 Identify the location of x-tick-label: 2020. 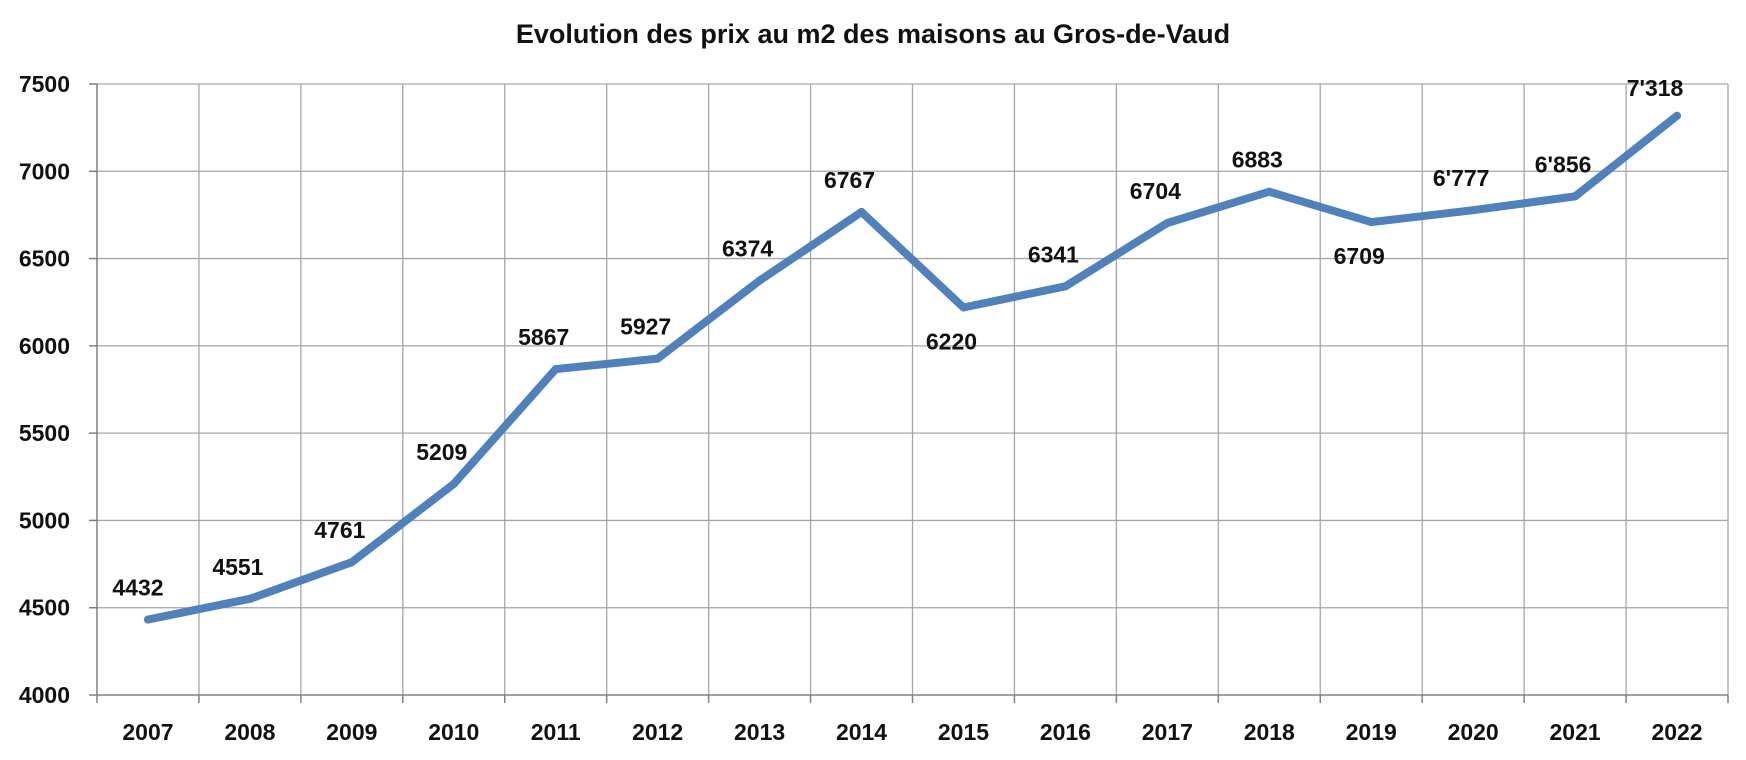
(1473, 732).